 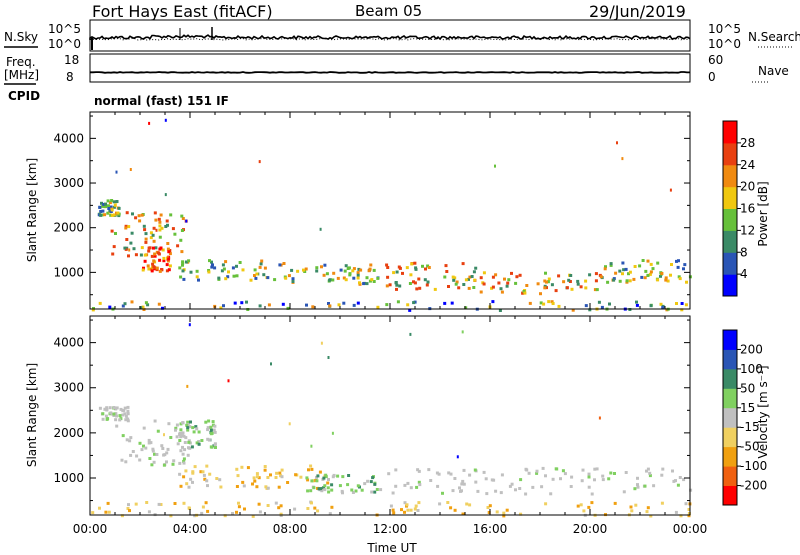 What do you see at coordinates (21, 62) in the screenshot?
I see `freq-label: Freq.` at bounding box center [21, 62].